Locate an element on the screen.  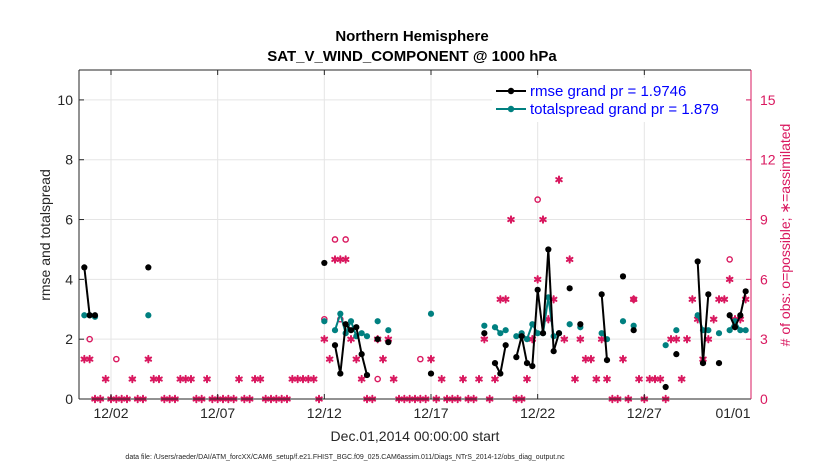
y2-tick-label: 6 is located at coordinates (764, 279).